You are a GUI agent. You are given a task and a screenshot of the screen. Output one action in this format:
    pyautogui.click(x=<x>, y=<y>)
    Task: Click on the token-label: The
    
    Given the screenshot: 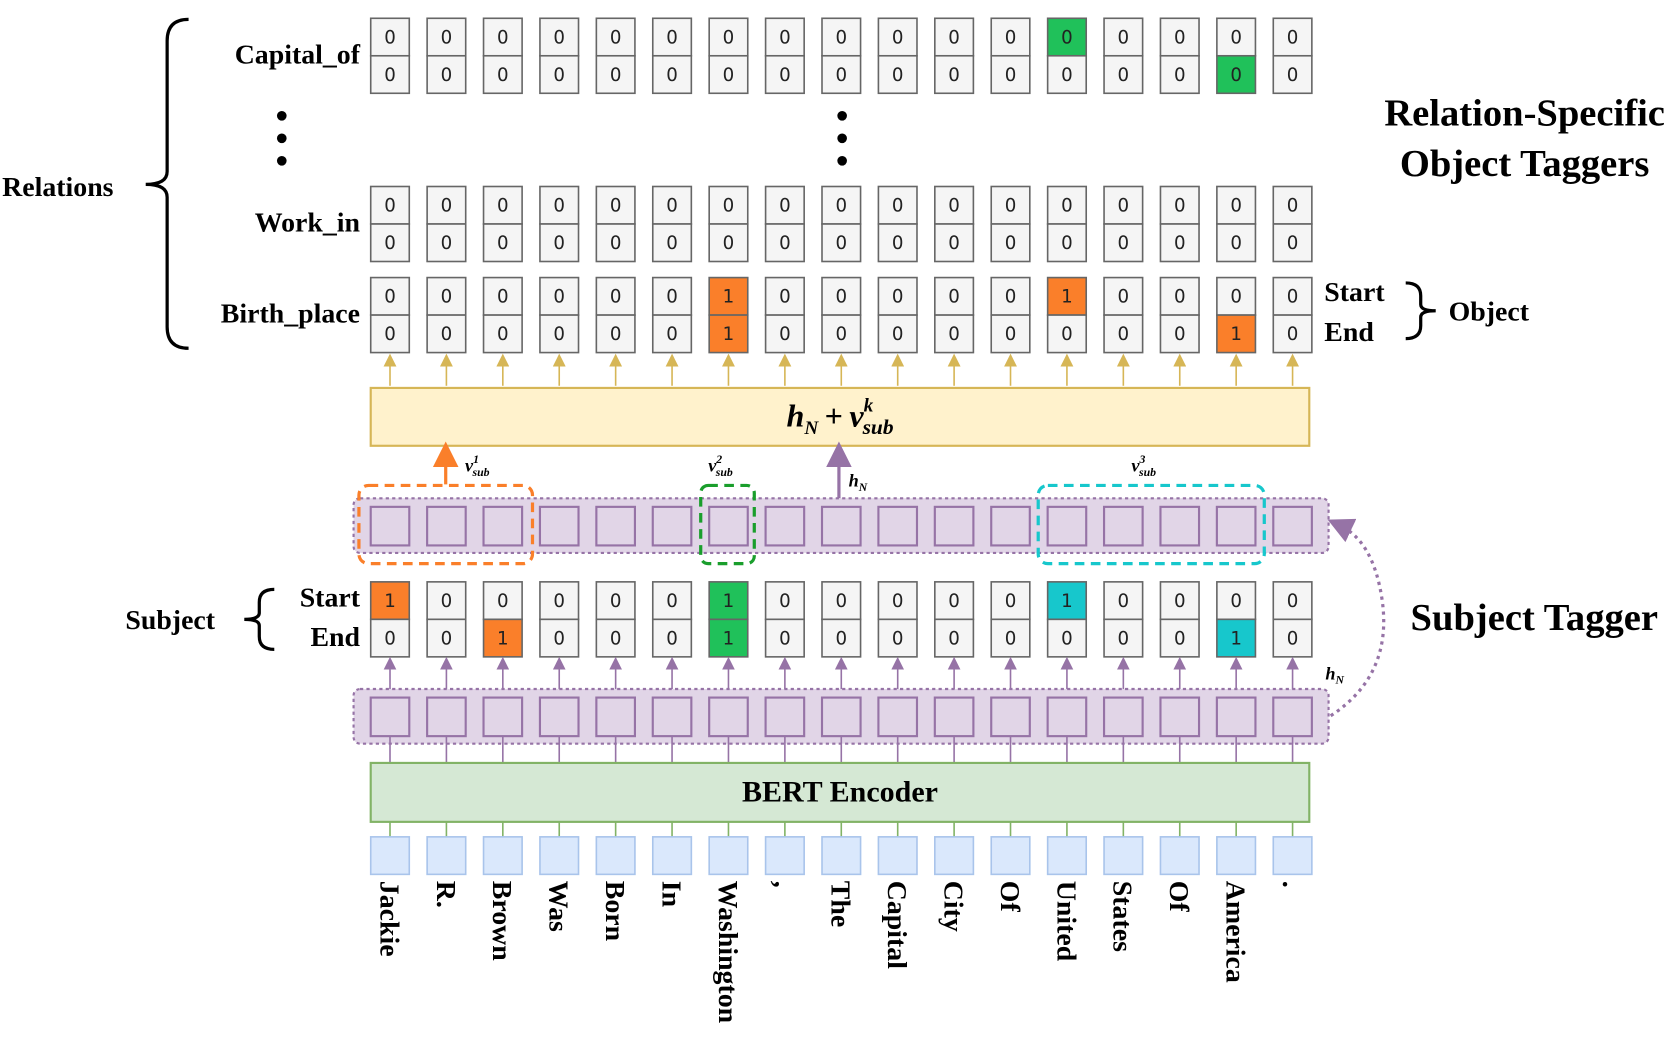 What is the action you would take?
    pyautogui.click(x=840, y=904)
    